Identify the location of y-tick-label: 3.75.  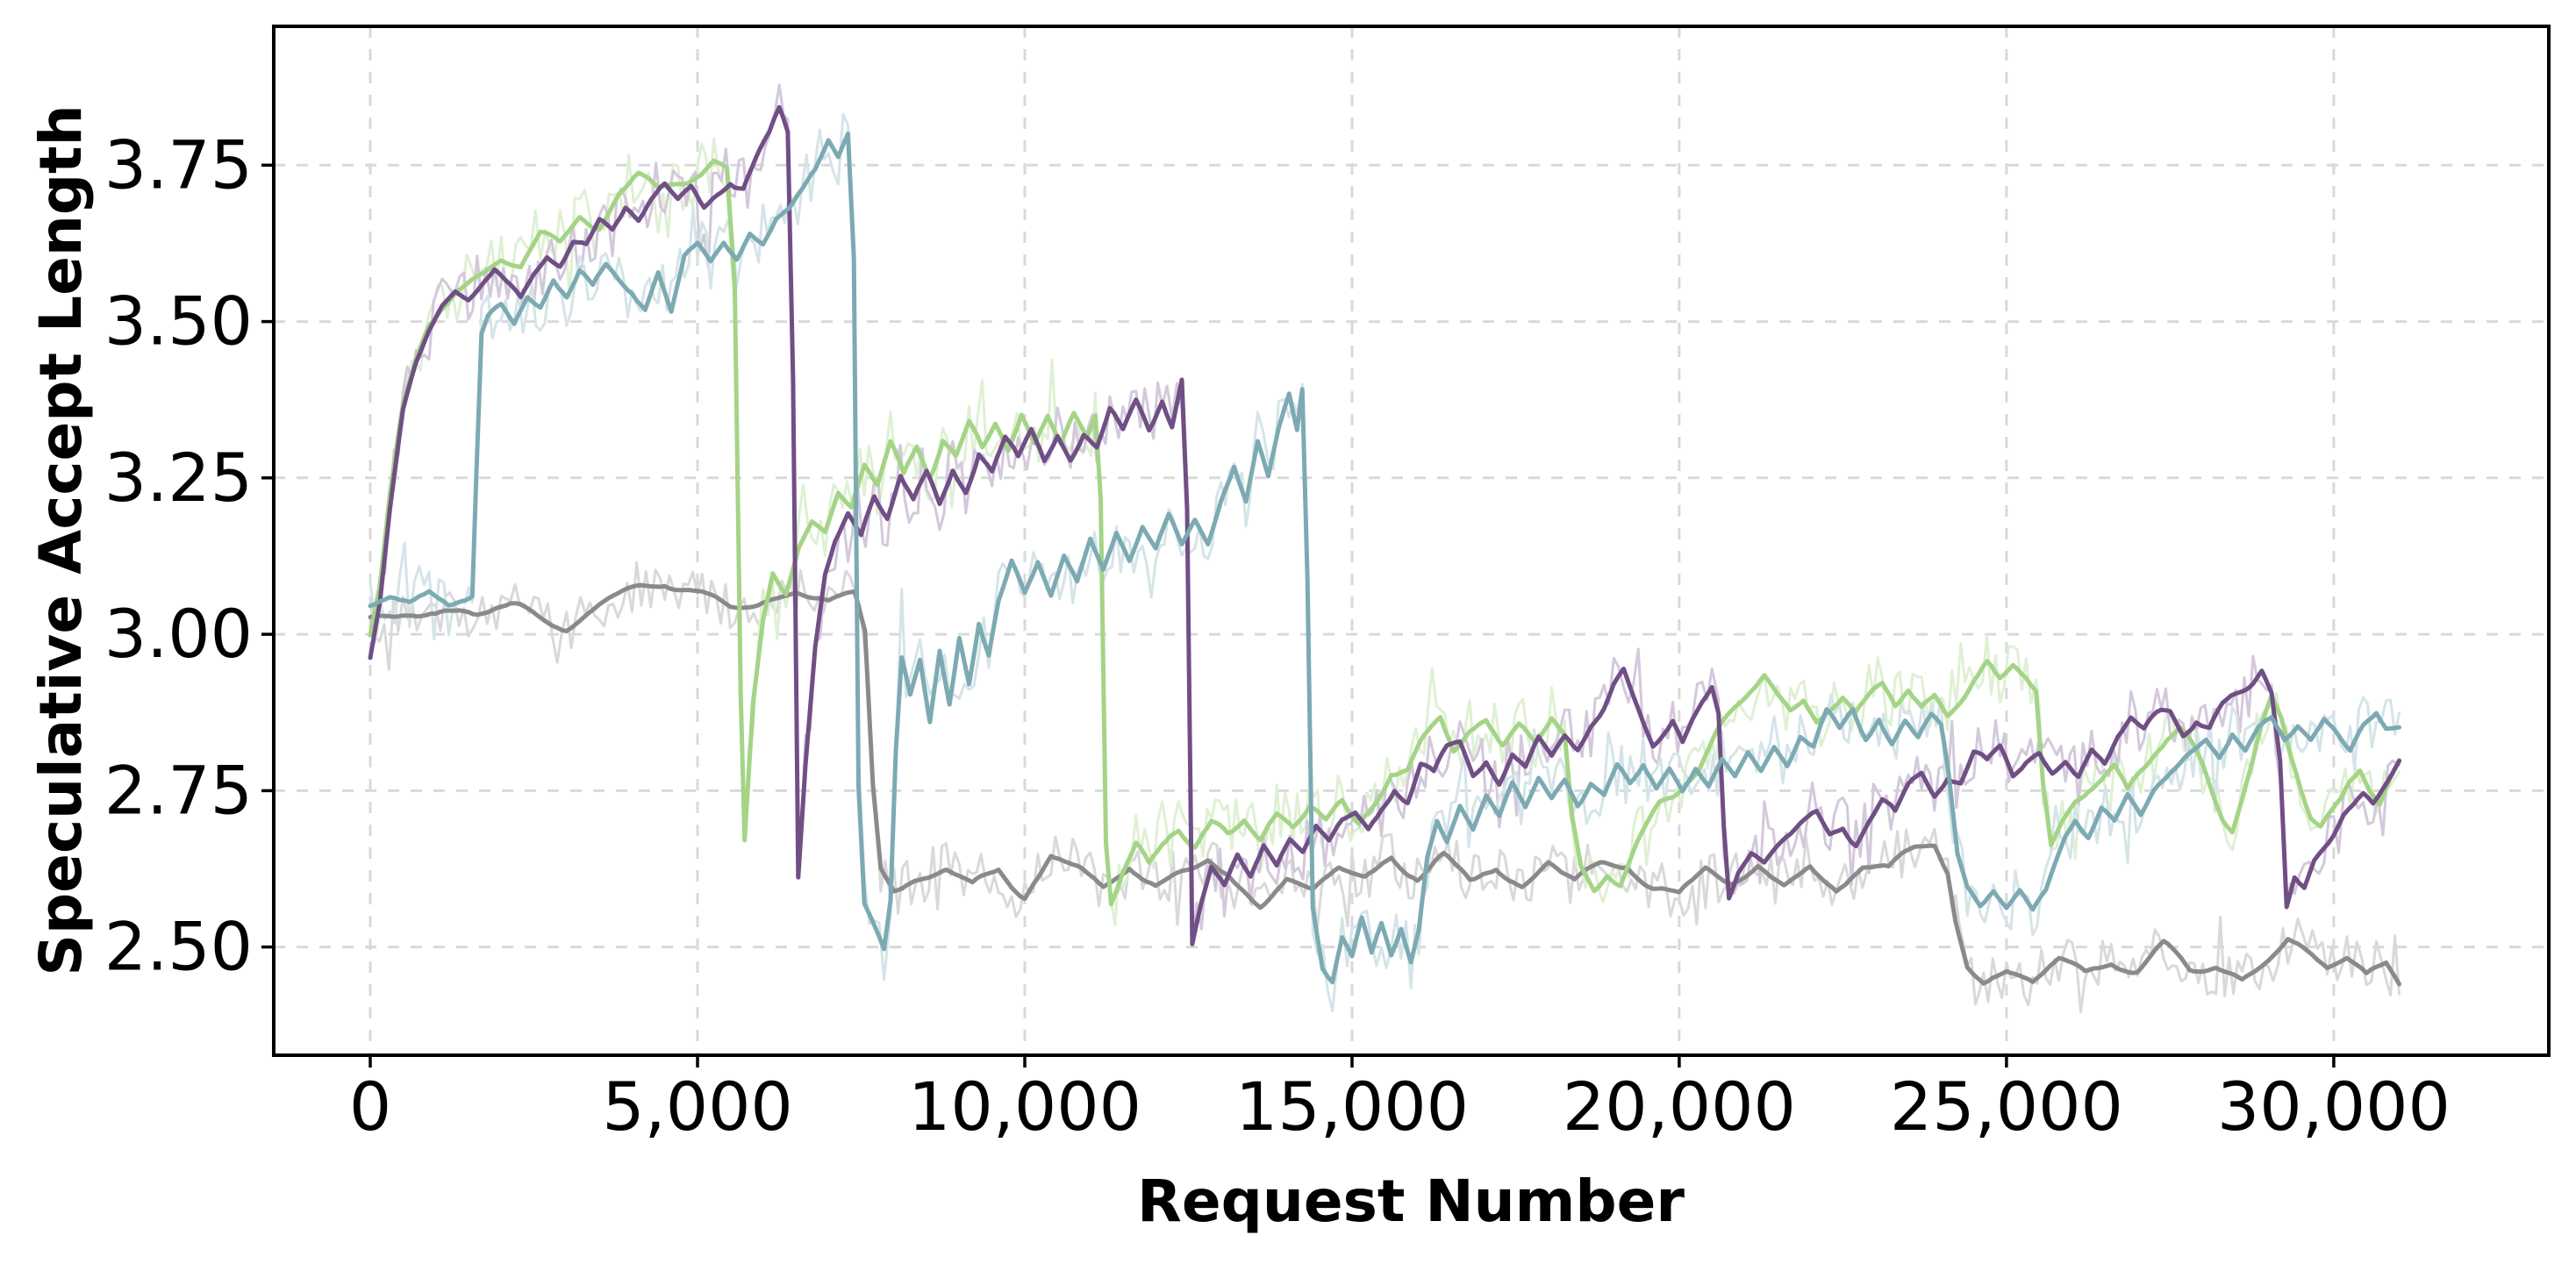
(178, 164).